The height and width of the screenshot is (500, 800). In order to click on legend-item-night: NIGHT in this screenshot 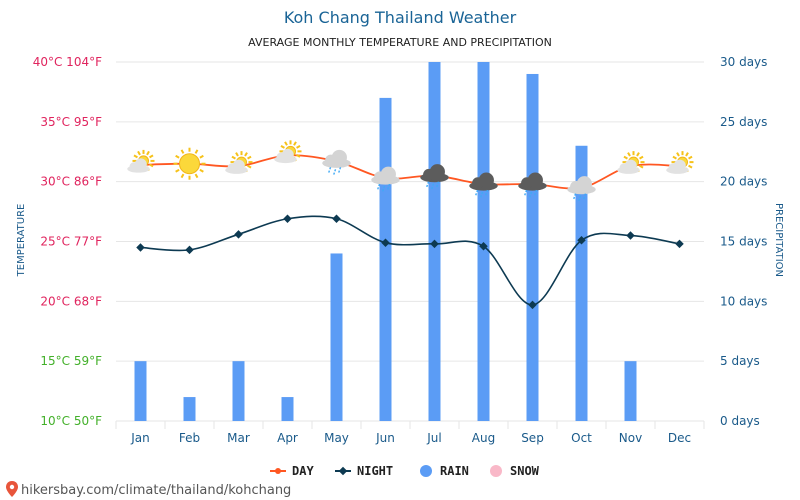, I will do `click(364, 471)`.